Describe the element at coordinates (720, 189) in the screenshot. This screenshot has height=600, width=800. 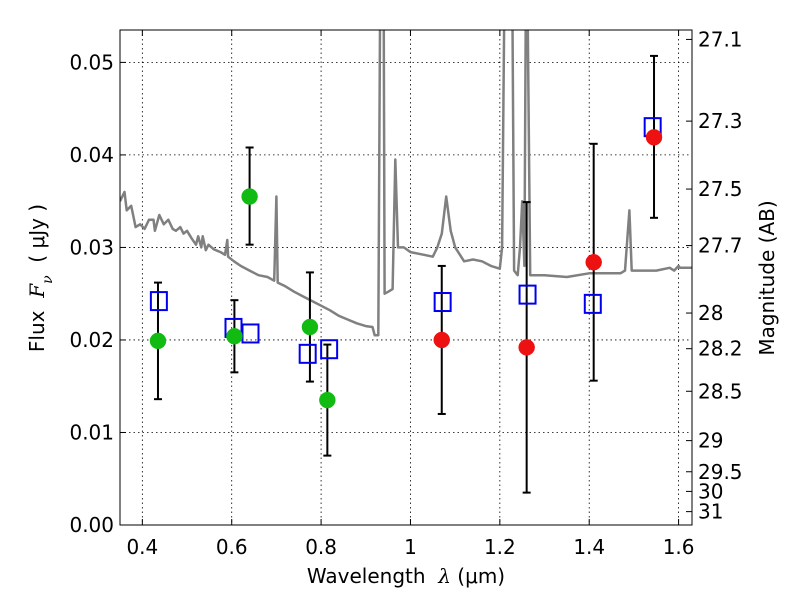
I see `y2-tick-label: 27.5` at that location.